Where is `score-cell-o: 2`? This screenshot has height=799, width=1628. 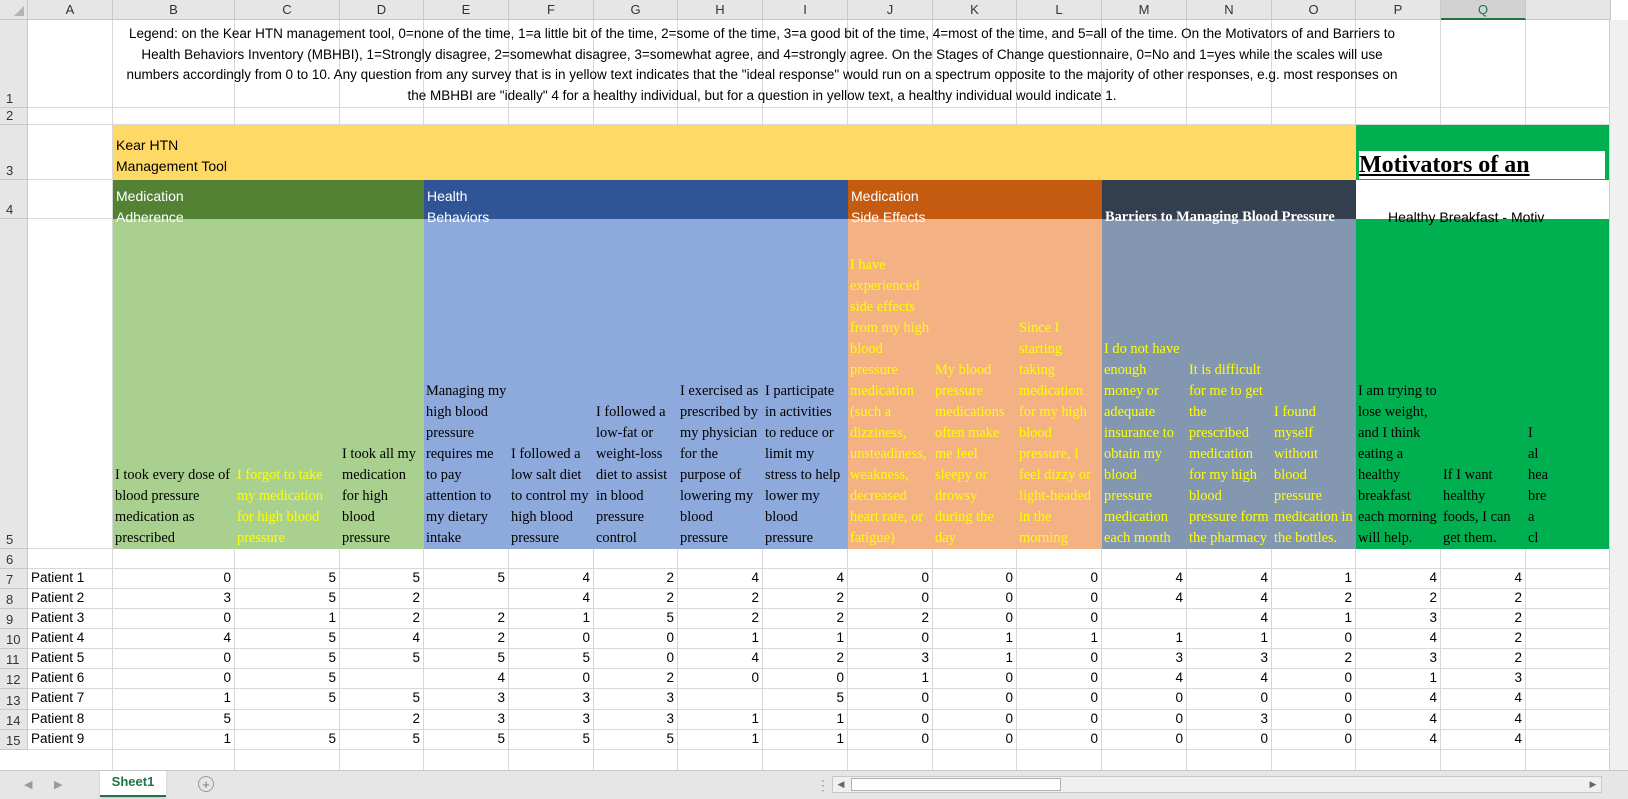
score-cell-o: 2 is located at coordinates (1348, 657).